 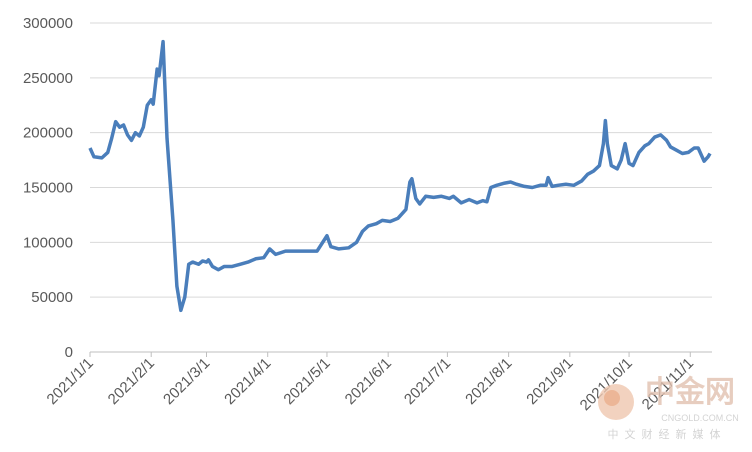 What do you see at coordinates (69, 352) in the screenshot?
I see `y-tick-label: 0` at bounding box center [69, 352].